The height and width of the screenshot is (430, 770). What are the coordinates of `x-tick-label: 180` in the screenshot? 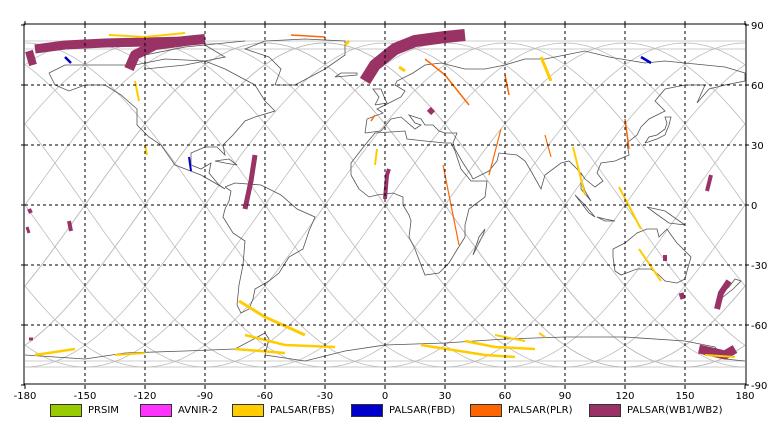 It's located at (744, 395).